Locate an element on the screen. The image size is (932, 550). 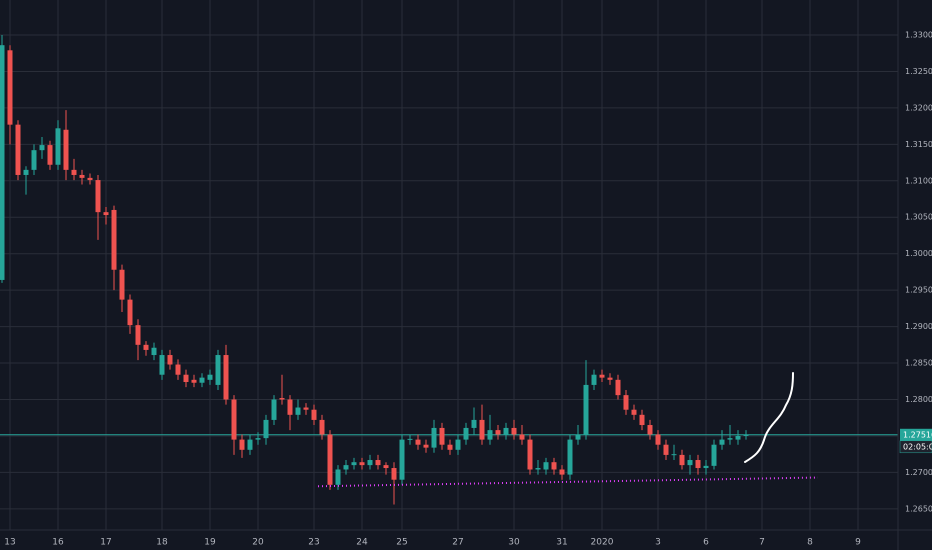
x-tick-label: 16 is located at coordinates (58, 543).